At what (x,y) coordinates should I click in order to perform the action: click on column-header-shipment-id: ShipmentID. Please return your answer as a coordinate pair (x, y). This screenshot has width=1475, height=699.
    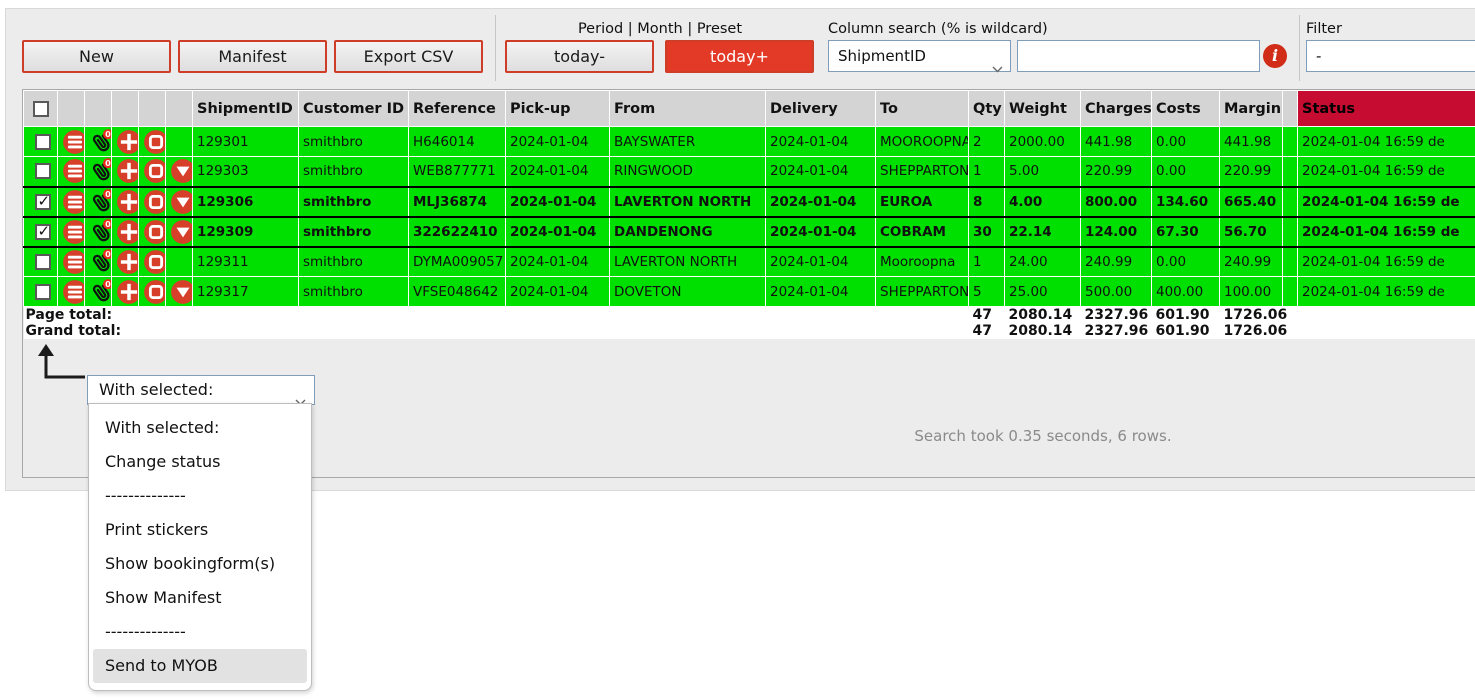
    Looking at the image, I should click on (245, 108).